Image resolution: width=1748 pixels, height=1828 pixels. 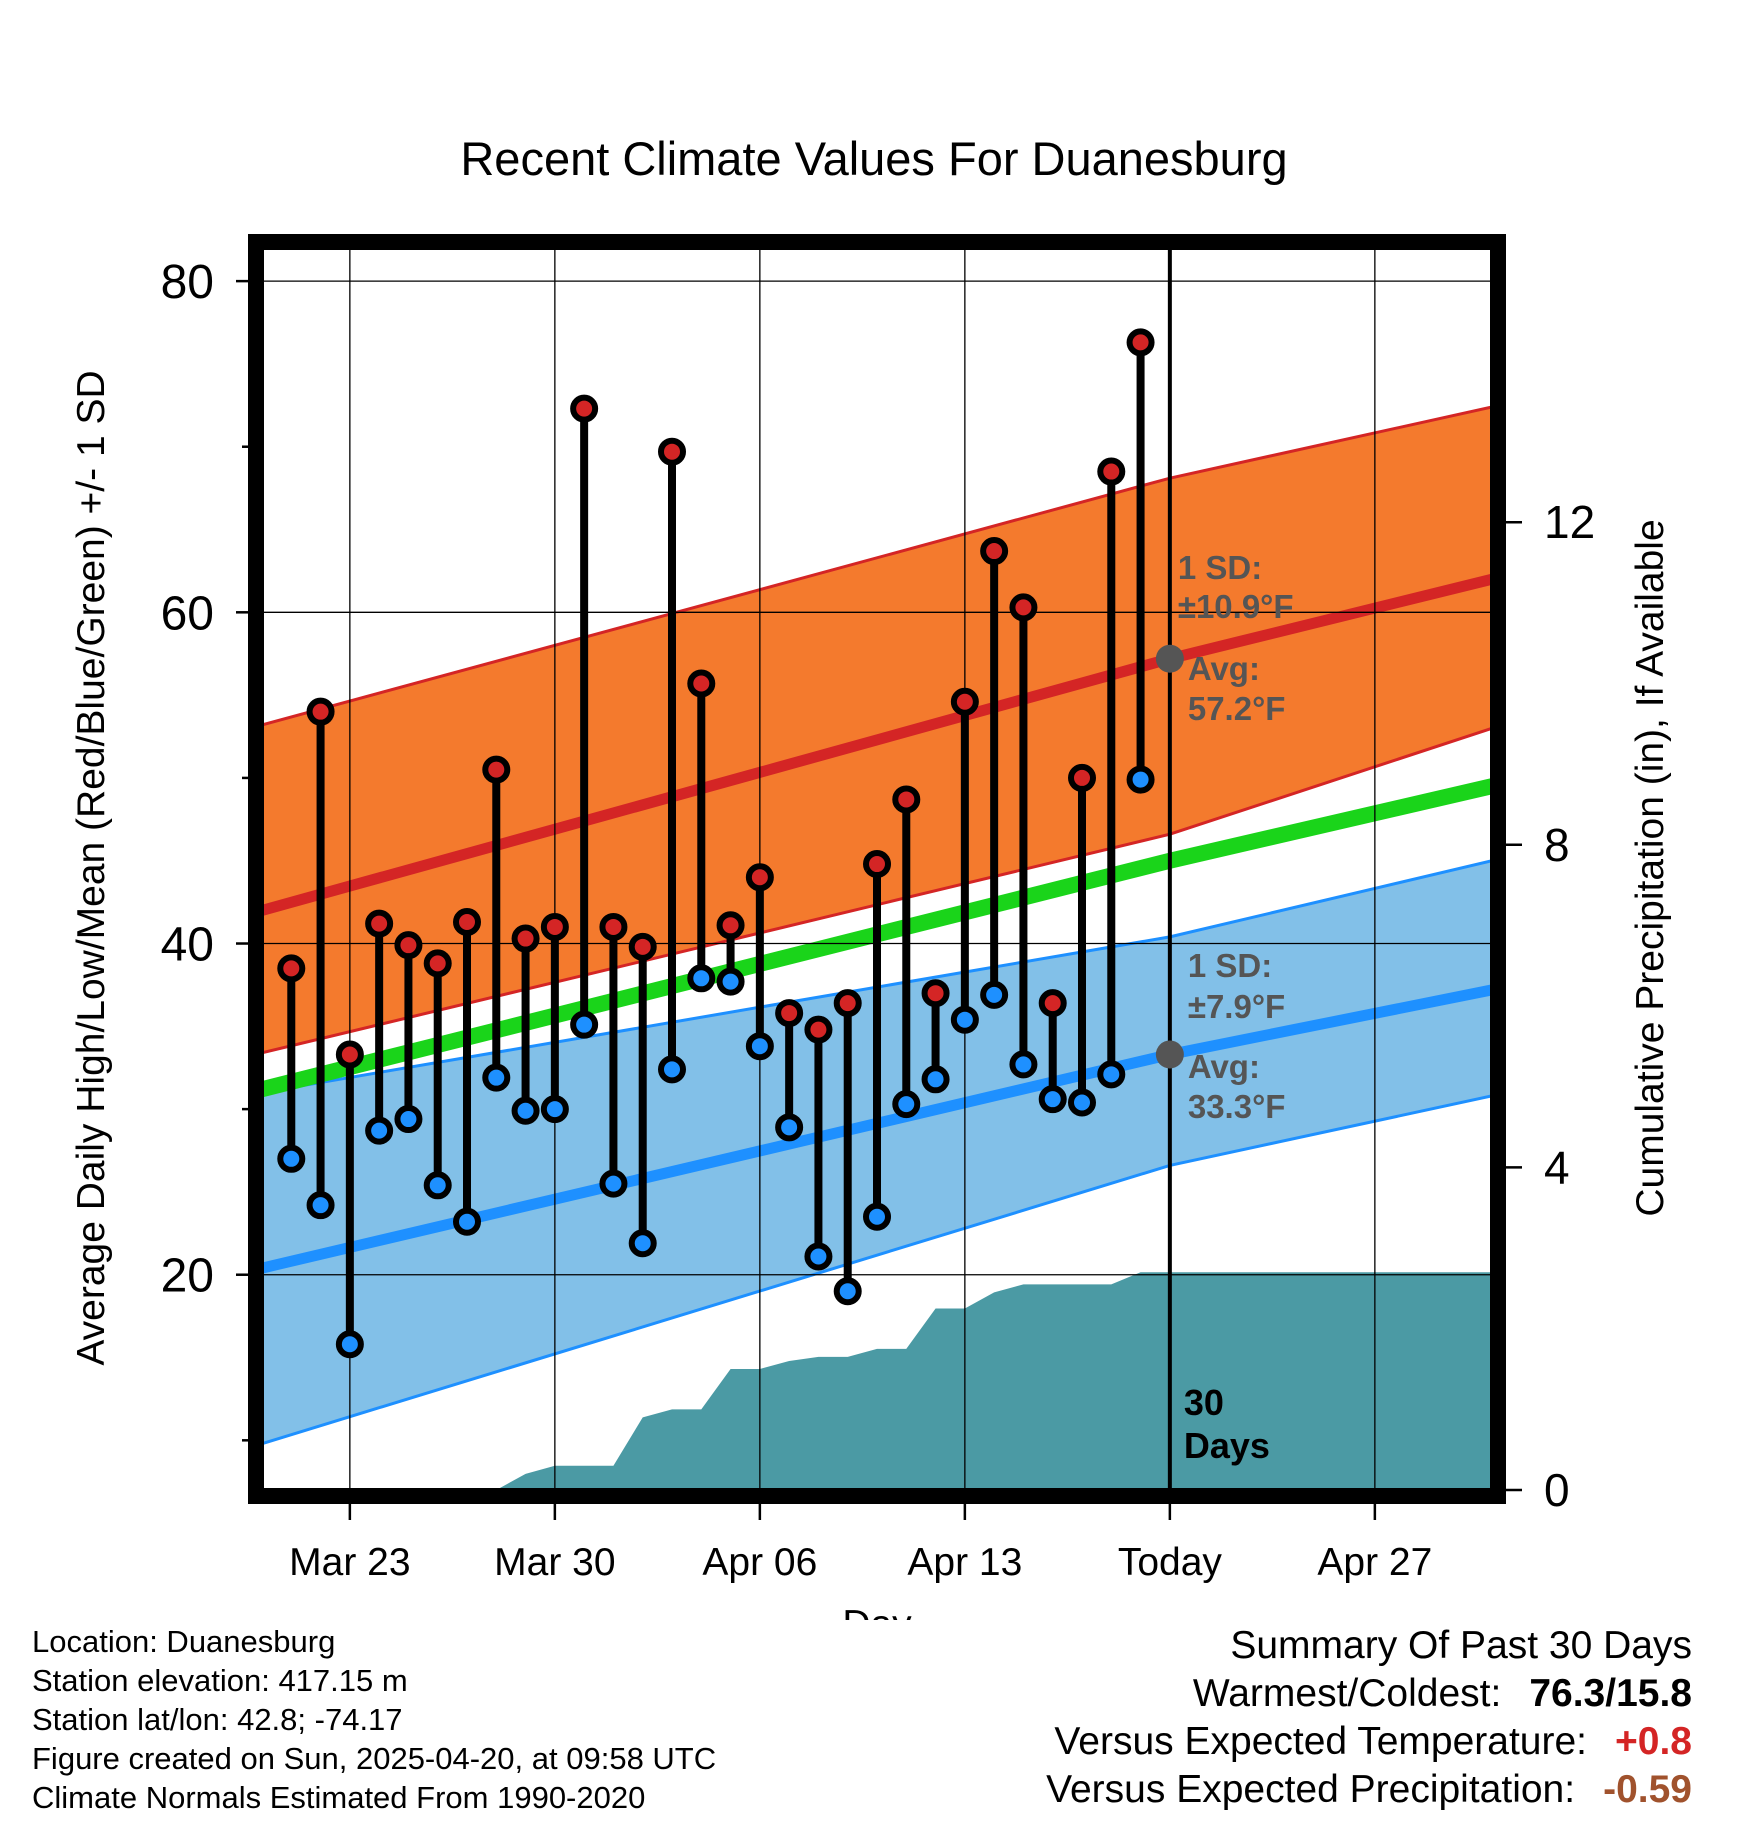 I want to click on y-tick-label: 20, so click(x=187, y=1276).